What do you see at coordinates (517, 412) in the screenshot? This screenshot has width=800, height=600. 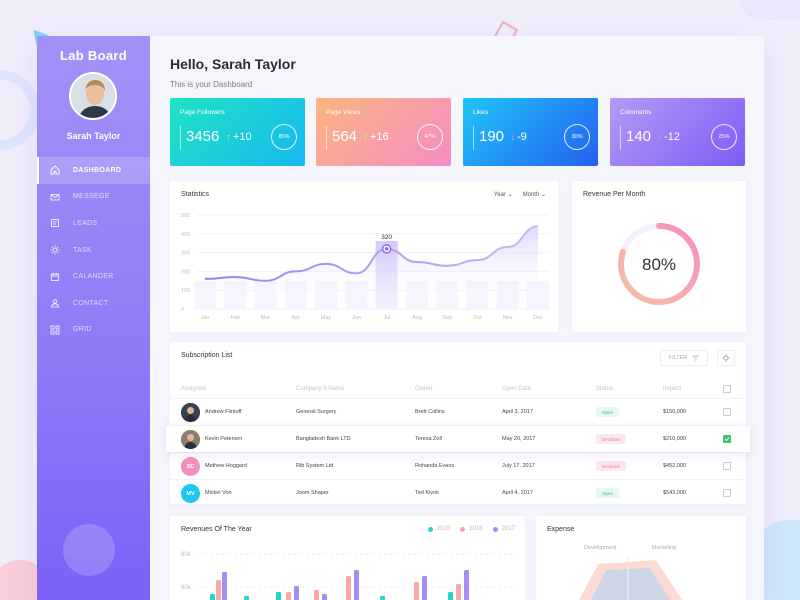 I see `open-date: April 3, 2017` at bounding box center [517, 412].